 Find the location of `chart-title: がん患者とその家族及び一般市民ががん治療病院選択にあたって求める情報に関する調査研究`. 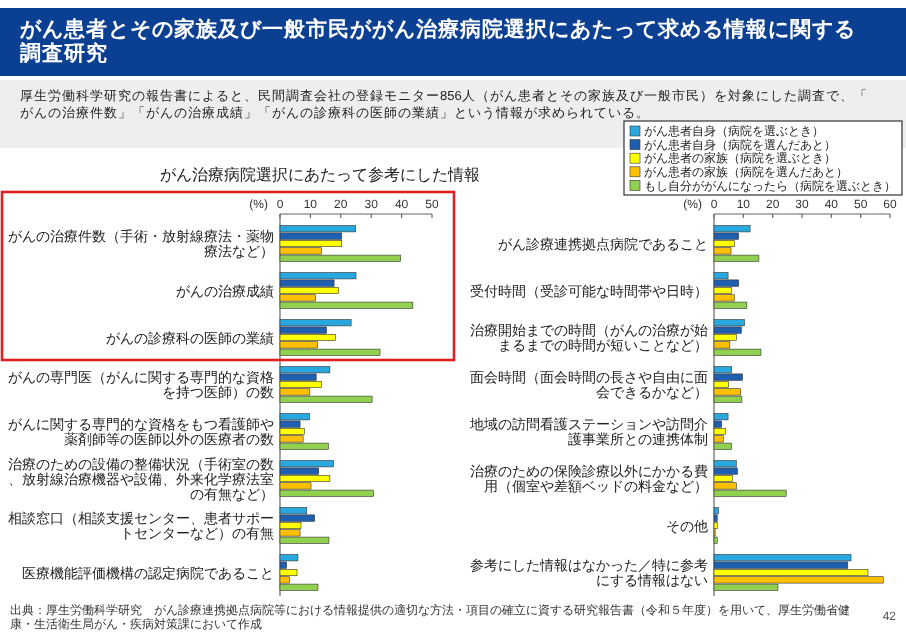

chart-title: がん患者とその家族及び一般市民ががん治療病院選択にあたって求める情報に関する調査研究 is located at coordinates (437, 41).